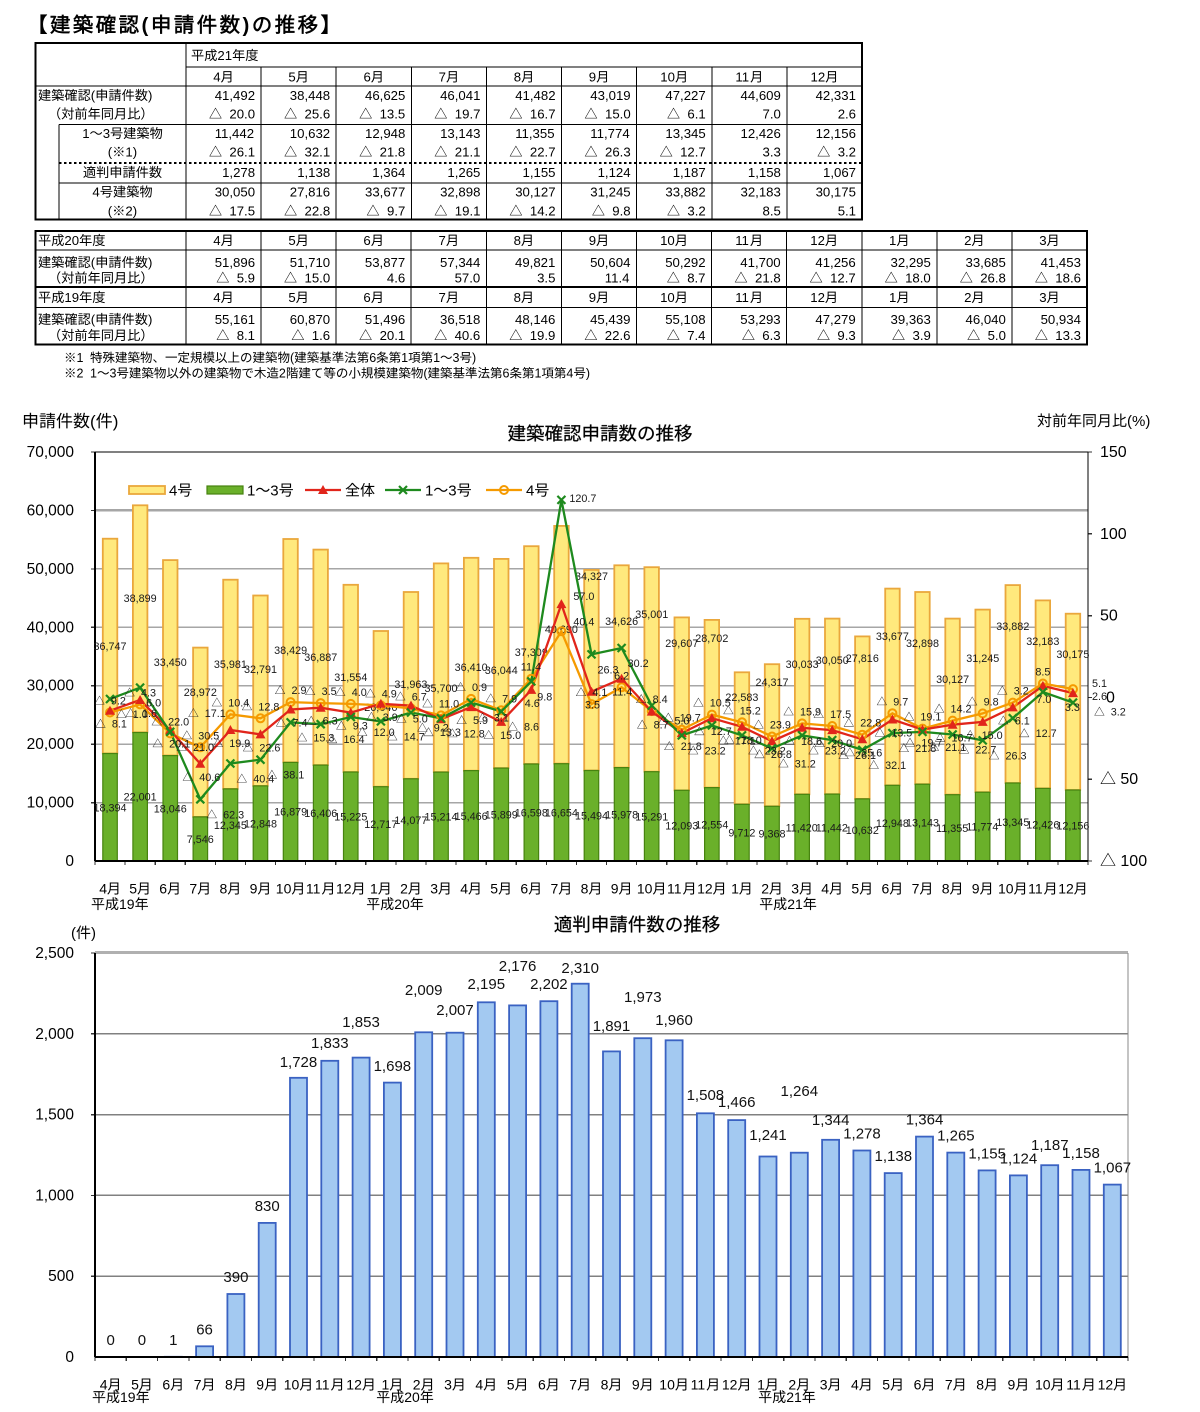  What do you see at coordinates (385, 262) in the screenshot?
I see `svg-text: 53,877` at bounding box center [385, 262].